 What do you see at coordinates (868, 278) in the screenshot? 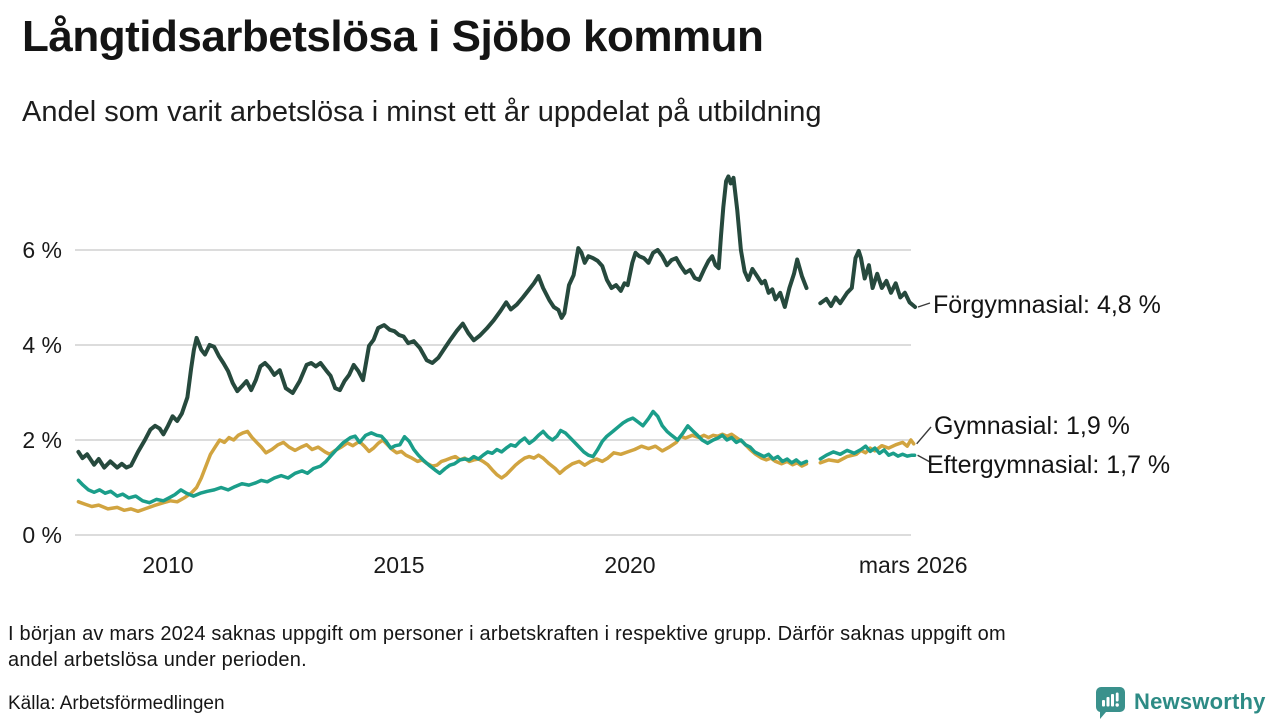
I see `series-line-förgymnasial` at bounding box center [868, 278].